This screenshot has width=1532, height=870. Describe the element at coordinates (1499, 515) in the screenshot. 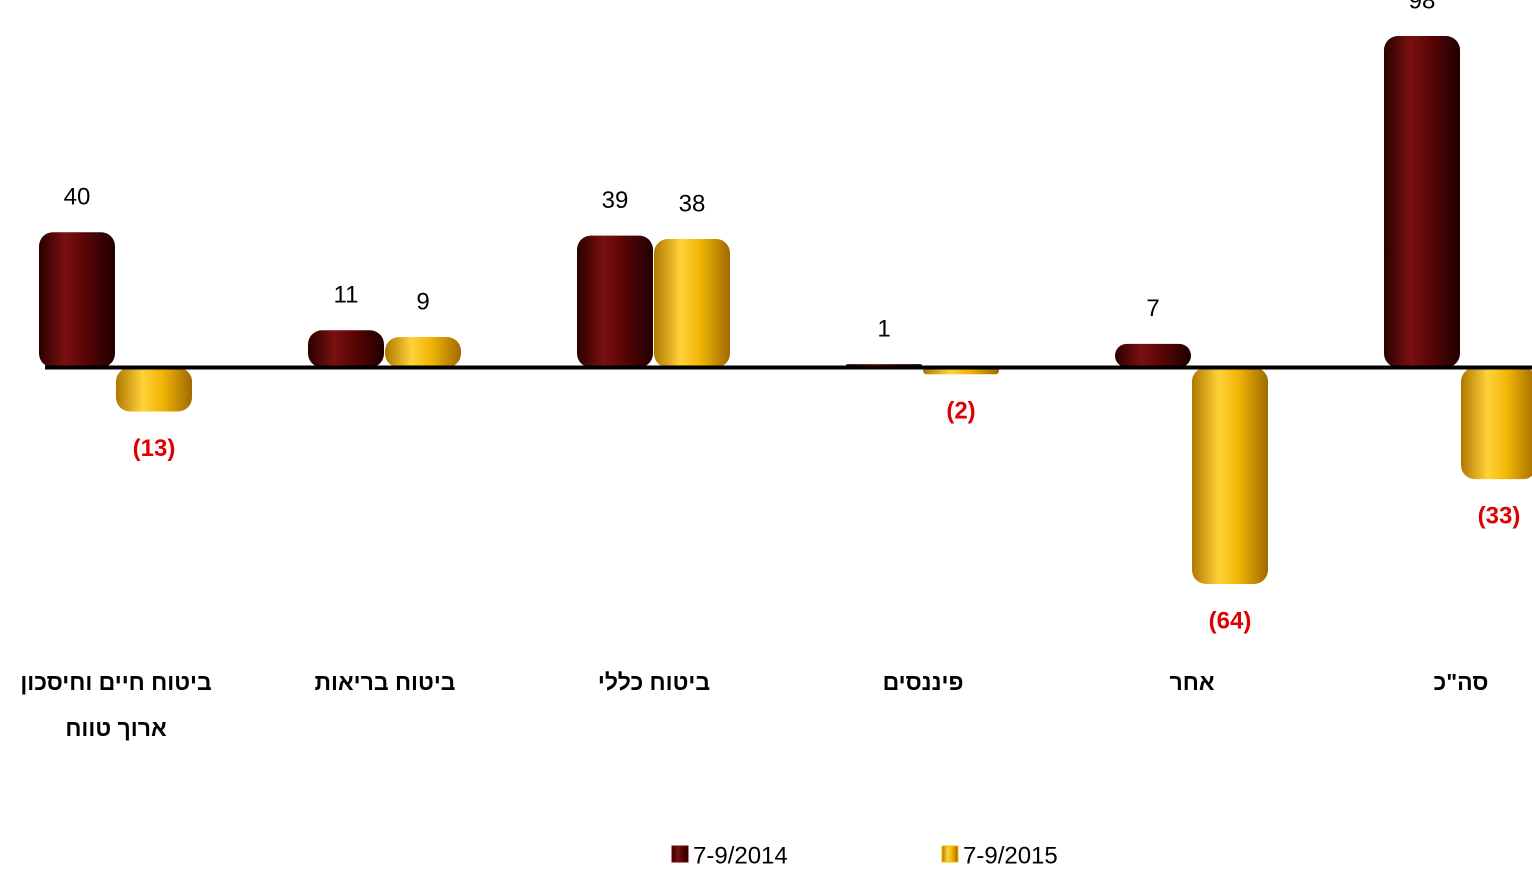

I see `data-label: (33)` at that location.